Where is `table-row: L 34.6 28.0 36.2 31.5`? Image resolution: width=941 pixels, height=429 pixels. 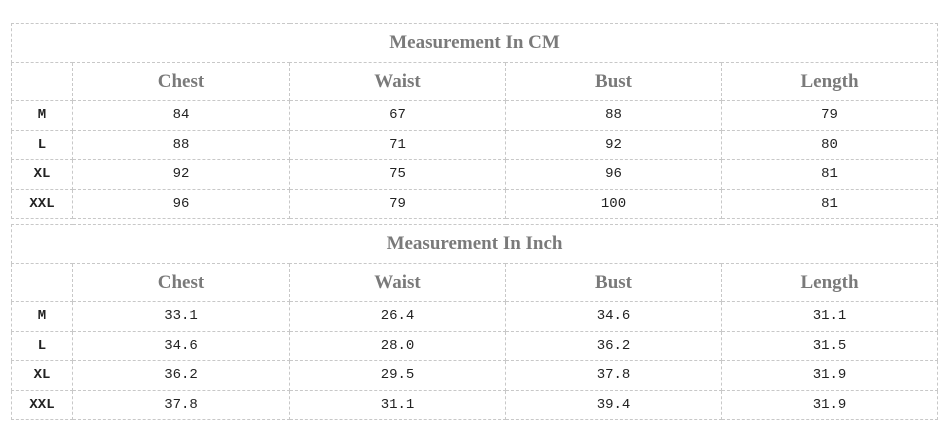 table-row: L 34.6 28.0 36.2 31.5 is located at coordinates (475, 345).